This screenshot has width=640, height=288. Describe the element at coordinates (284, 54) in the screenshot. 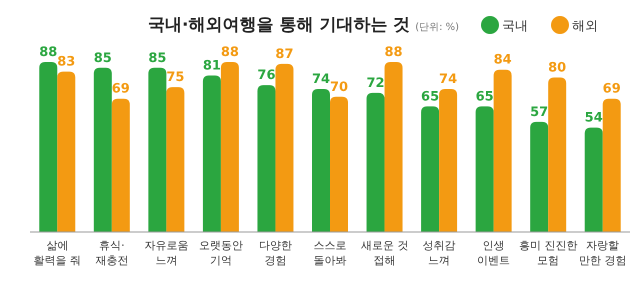

I see `data-label: 87` at that location.